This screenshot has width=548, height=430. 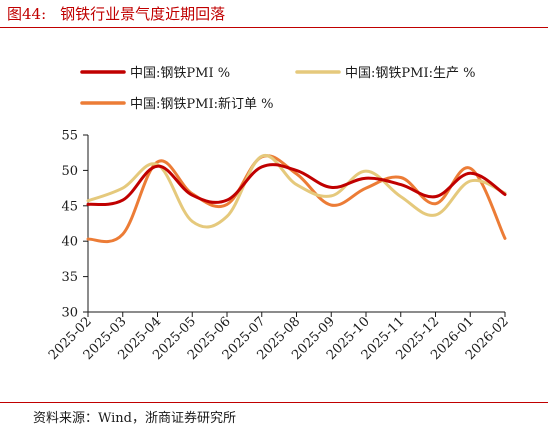 What do you see at coordinates (143, 14) in the screenshot?
I see `figure-title-text: 钢铁行业景气度近期回落` at bounding box center [143, 14].